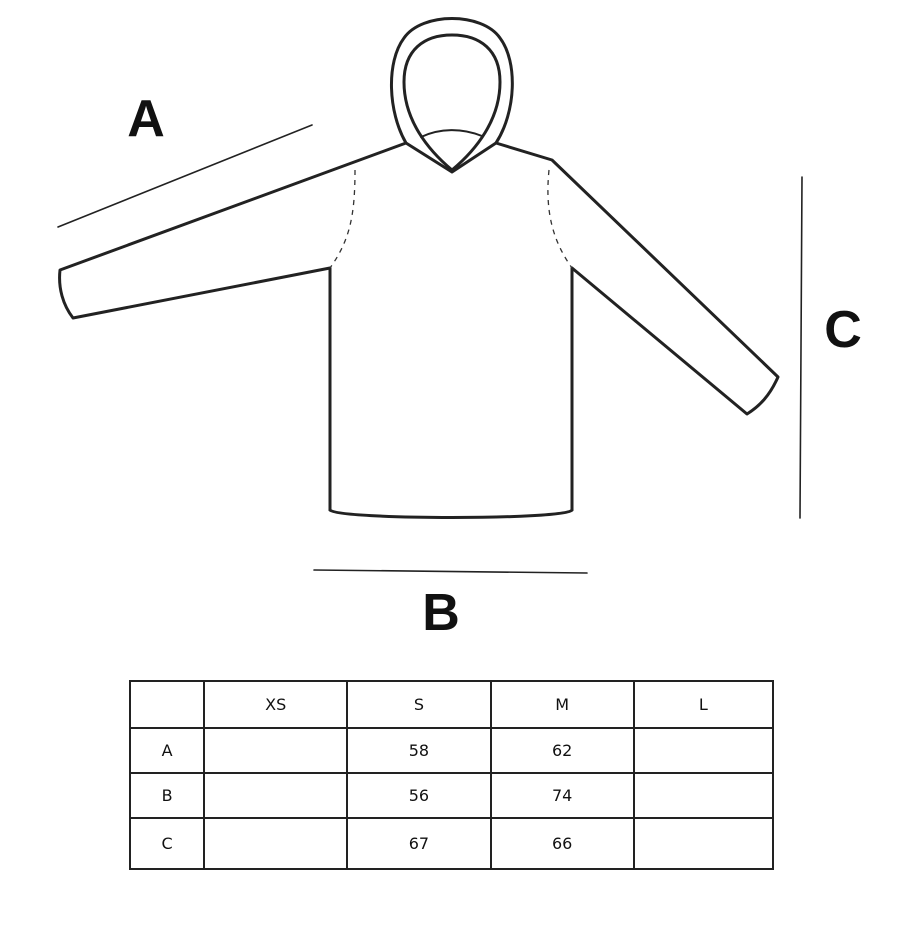 The width and height of the screenshot is (900, 937). Describe the element at coordinates (419, 843) in the screenshot. I see `cell-c-s: 67` at that location.